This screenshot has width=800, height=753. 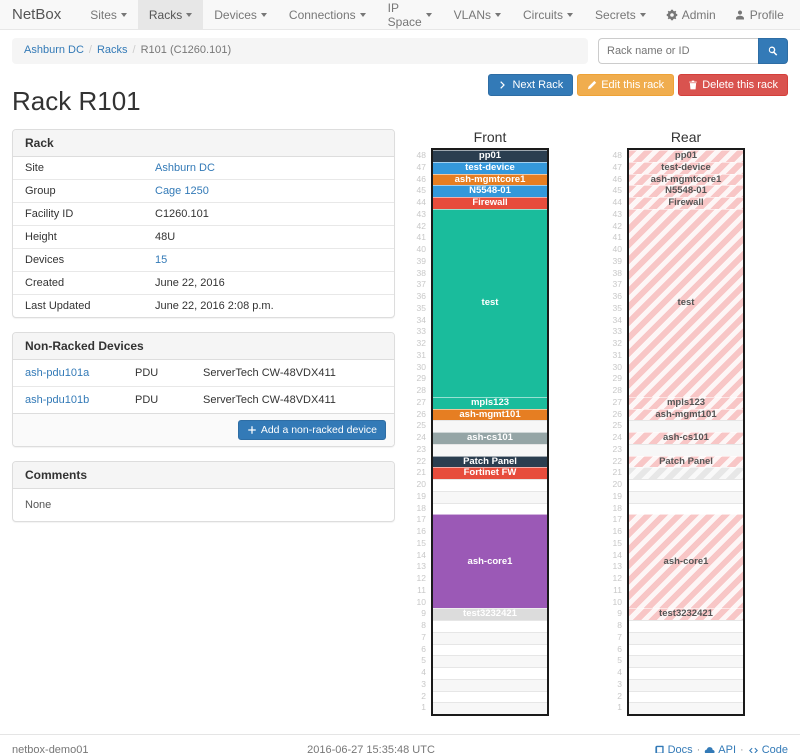 What do you see at coordinates (490, 473) in the screenshot?
I see `rack-unit-fortinet-fw-front: Fortinet FW` at bounding box center [490, 473].